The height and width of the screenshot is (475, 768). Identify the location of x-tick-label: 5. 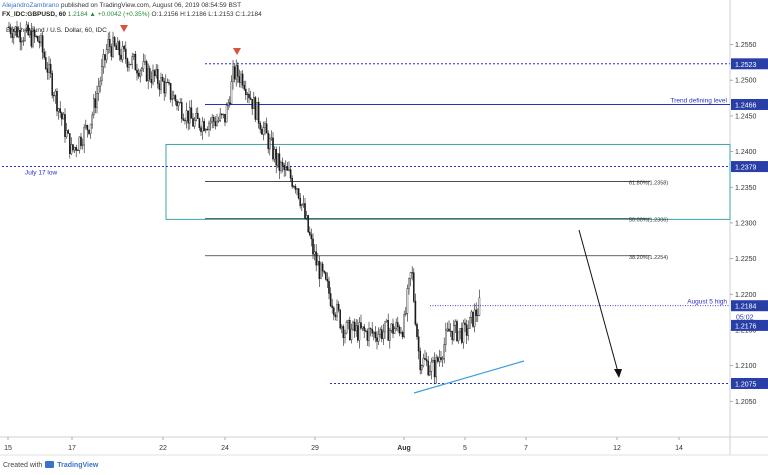
(465, 448).